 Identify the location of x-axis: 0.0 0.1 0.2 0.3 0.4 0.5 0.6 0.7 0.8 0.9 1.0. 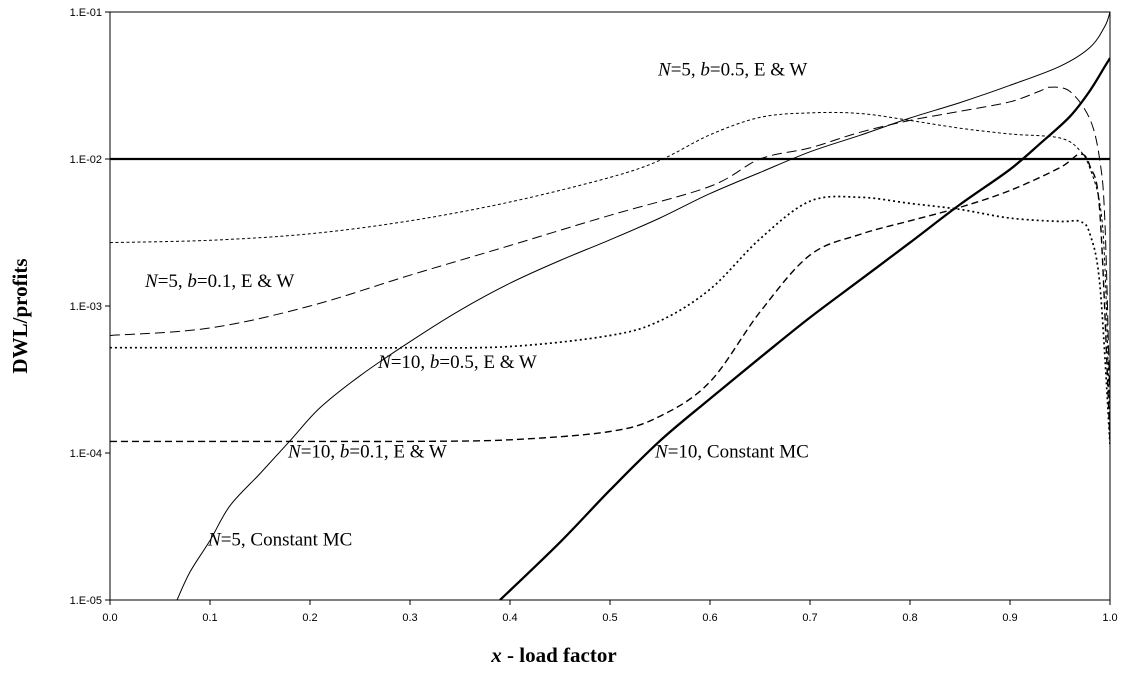
(610, 612).